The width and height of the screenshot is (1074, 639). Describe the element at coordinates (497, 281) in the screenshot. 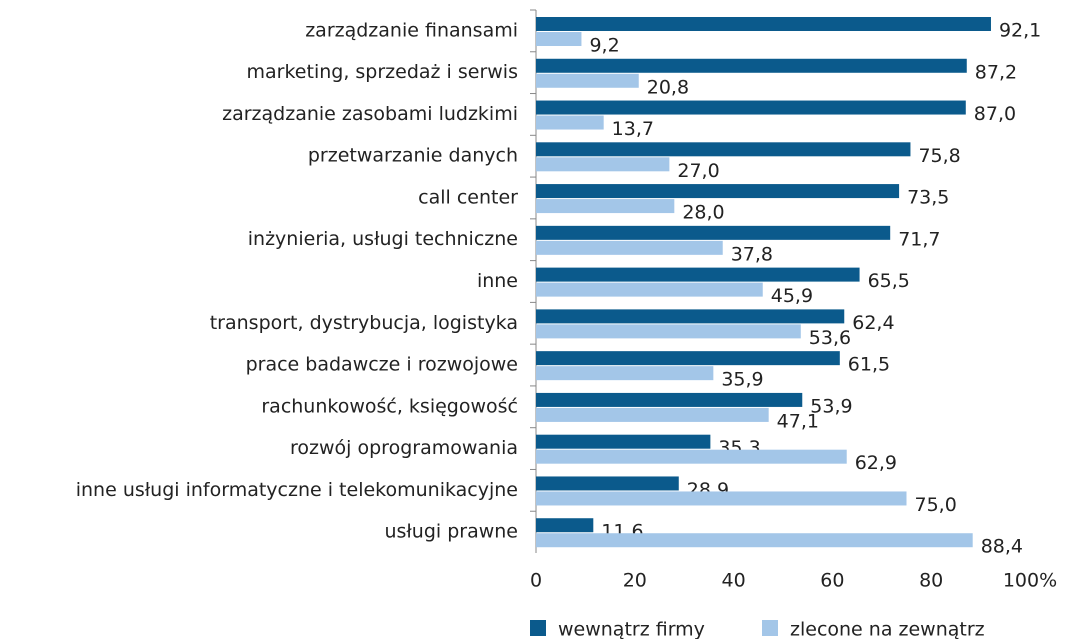

I see `y-tick-label: inne` at that location.